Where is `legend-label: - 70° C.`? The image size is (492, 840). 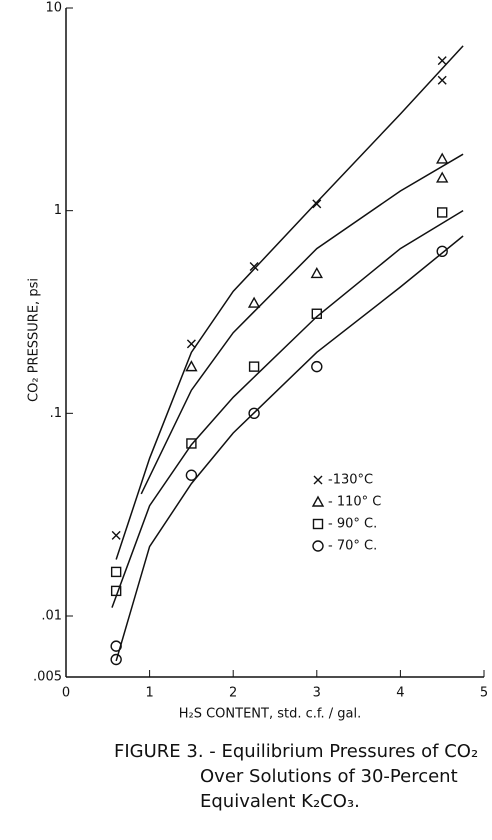 legend-label: - 70° C. is located at coordinates (352, 546).